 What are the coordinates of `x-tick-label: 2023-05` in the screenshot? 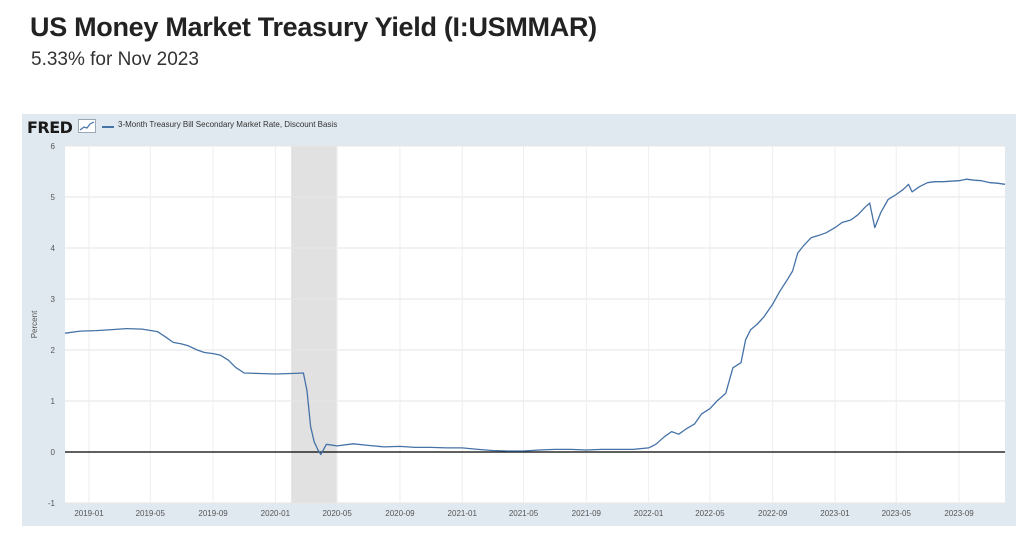 It's located at (897, 513).